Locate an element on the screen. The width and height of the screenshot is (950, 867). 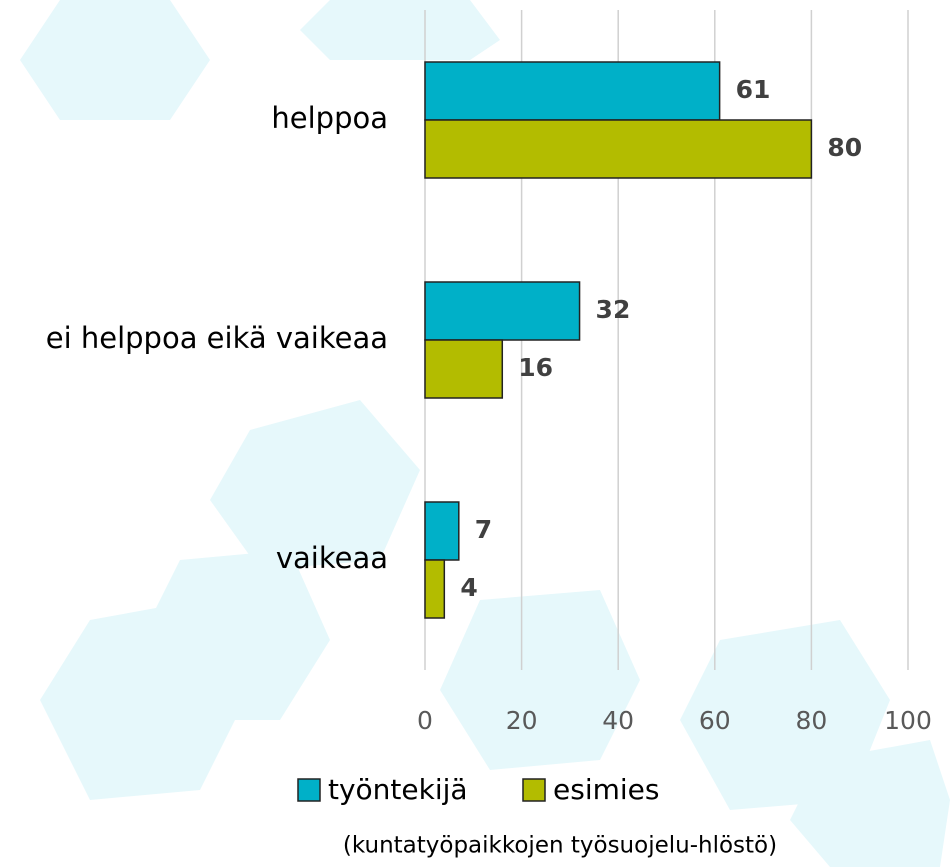
y-tick-label: ei helppoa eikä vaikeaa is located at coordinates (217, 338).